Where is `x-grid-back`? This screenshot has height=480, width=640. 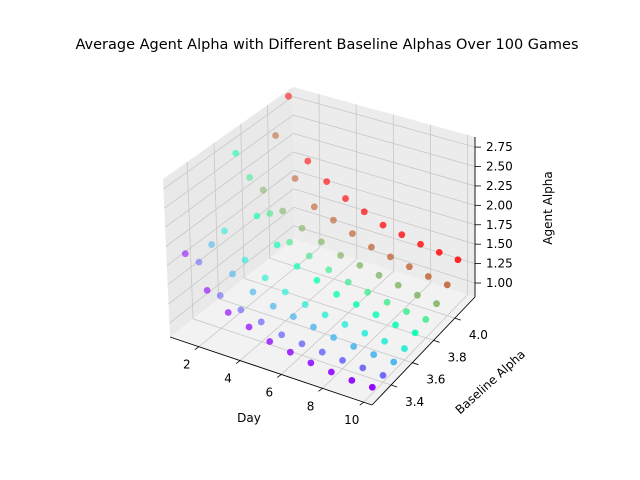
x-grid-back is located at coordinates (356, 182).